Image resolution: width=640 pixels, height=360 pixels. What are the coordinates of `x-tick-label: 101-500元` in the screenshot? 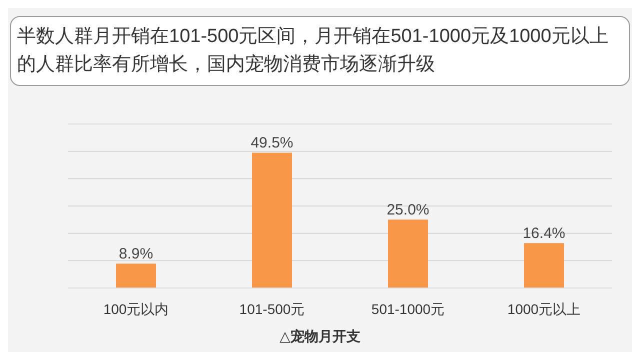 It's located at (272, 308).